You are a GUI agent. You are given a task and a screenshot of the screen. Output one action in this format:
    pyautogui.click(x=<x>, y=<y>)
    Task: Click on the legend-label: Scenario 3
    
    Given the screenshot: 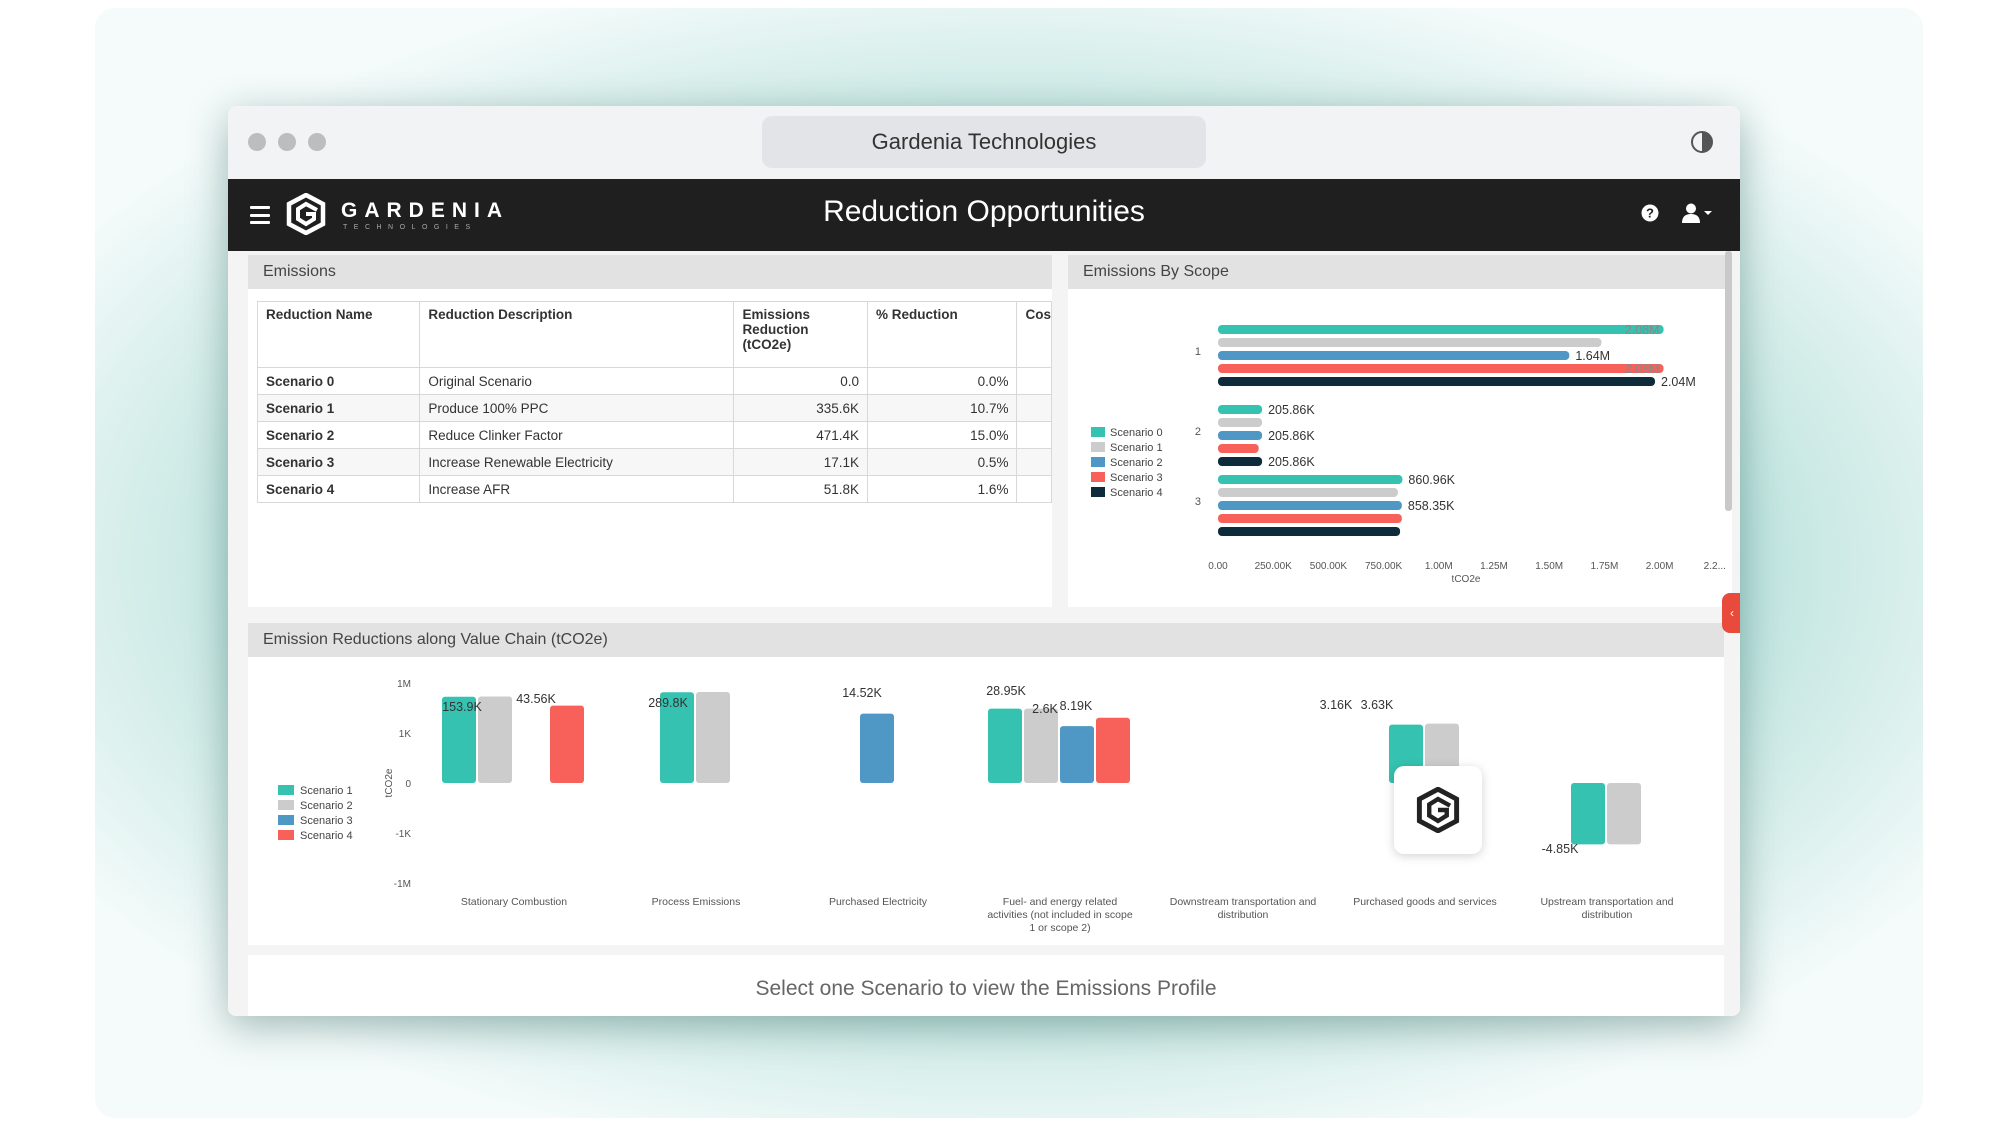 What is the action you would take?
    pyautogui.click(x=326, y=821)
    